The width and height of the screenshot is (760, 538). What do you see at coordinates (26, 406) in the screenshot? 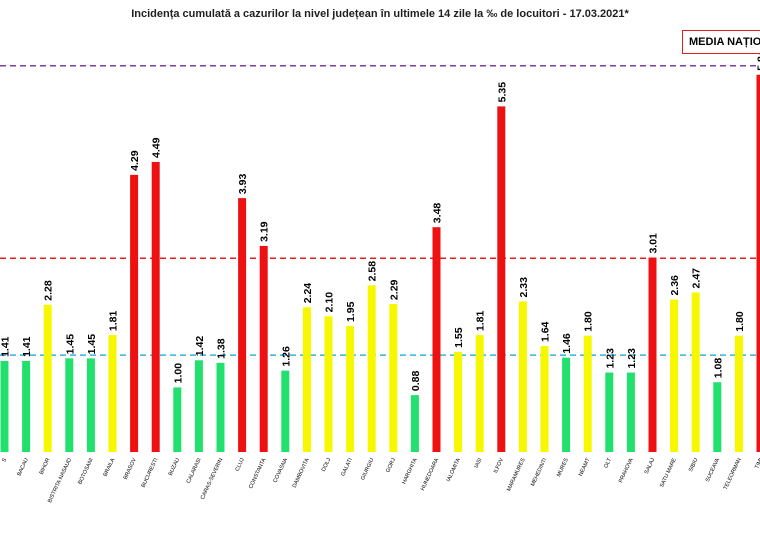
I see `bar-bacau` at bounding box center [26, 406].